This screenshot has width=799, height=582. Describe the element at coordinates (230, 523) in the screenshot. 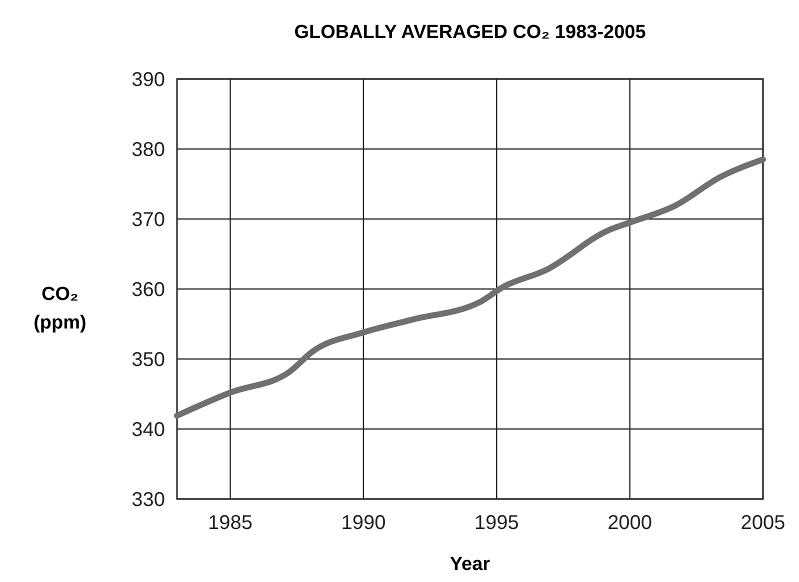

I see `x-tick-label: 1985` at that location.